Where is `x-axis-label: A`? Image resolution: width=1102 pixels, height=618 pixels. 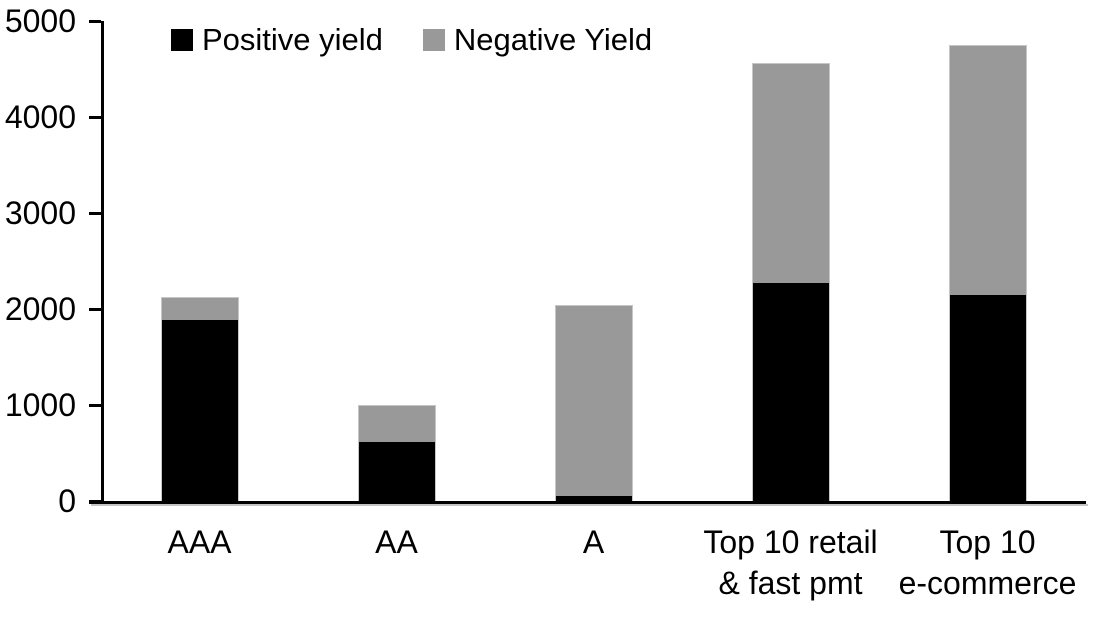 x-axis-label: A is located at coordinates (593, 542).